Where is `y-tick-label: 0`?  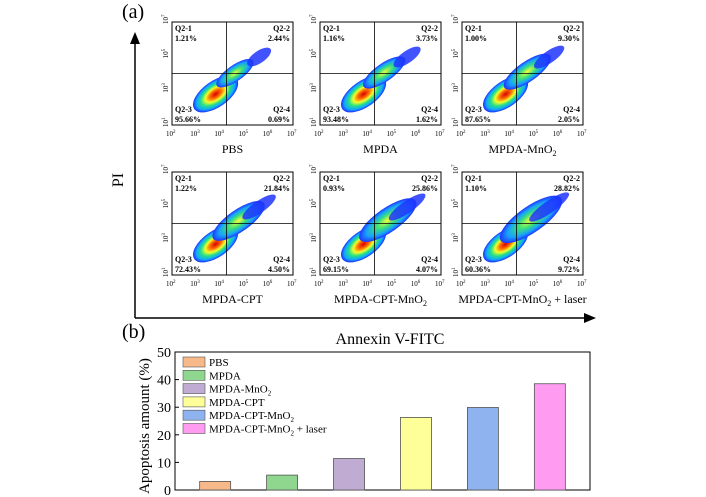 y-tick-label: 0 is located at coordinates (167, 490).